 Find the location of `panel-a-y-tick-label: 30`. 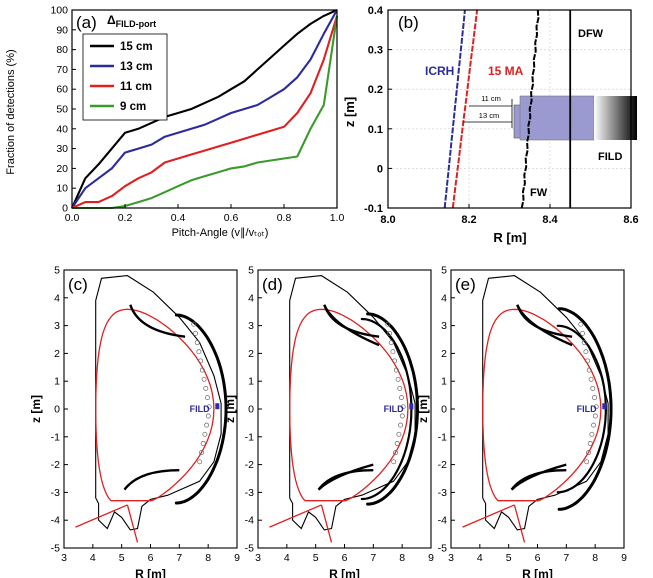

panel-a-y-tick-label: 30 is located at coordinates (62, 149).